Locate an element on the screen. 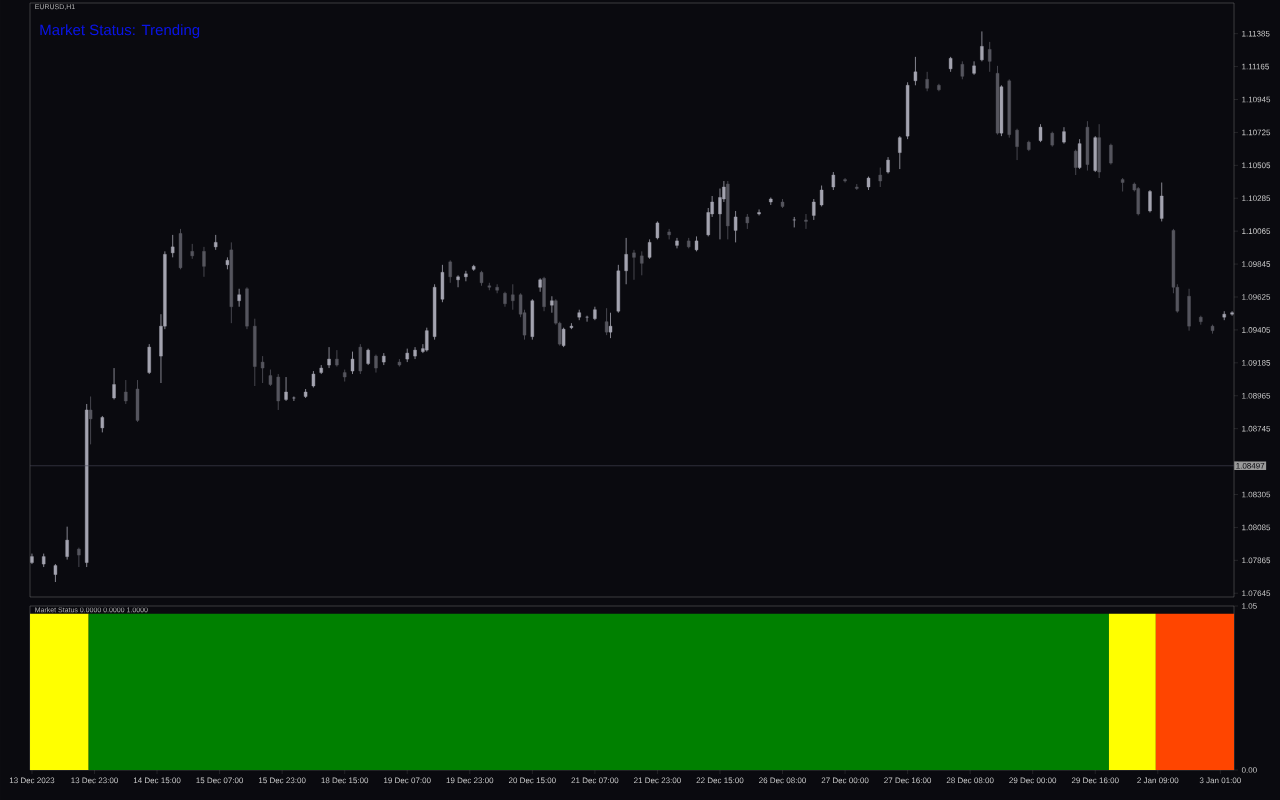 This screenshot has height=800, width=1280. x-tick-label: 18 Dec 15:00 is located at coordinates (345, 780).